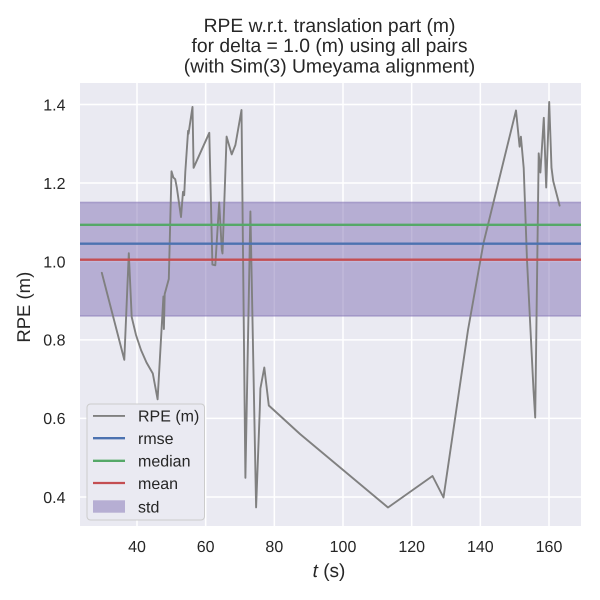 The height and width of the screenshot is (600, 600). I want to click on svg-text: 100, so click(343, 547).